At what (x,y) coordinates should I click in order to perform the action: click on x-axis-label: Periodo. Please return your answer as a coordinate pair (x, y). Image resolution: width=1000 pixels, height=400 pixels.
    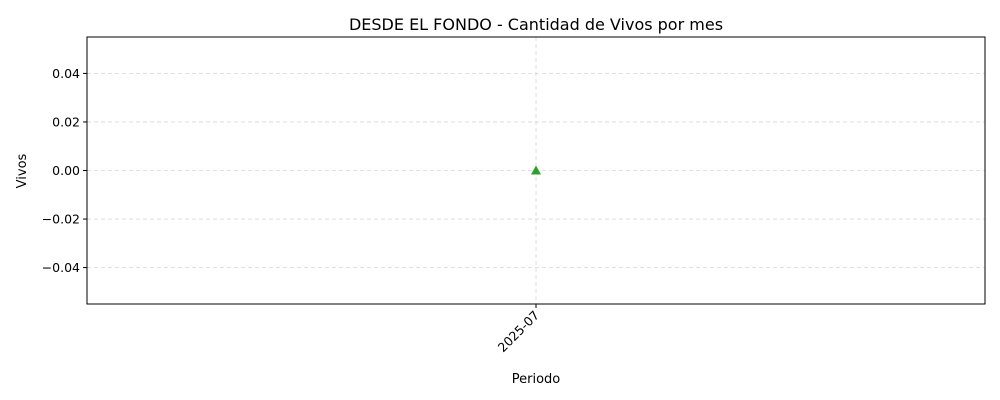
    Looking at the image, I should click on (536, 379).